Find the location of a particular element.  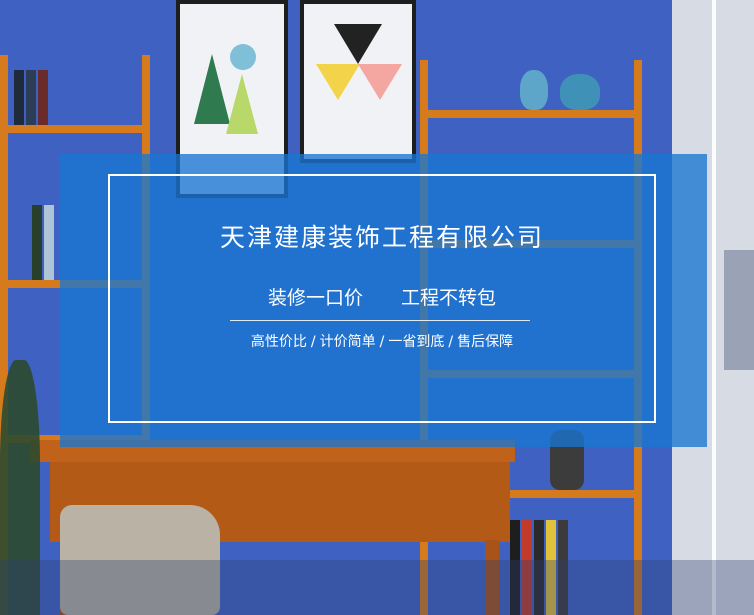

poster-geometric is located at coordinates (358, 81).